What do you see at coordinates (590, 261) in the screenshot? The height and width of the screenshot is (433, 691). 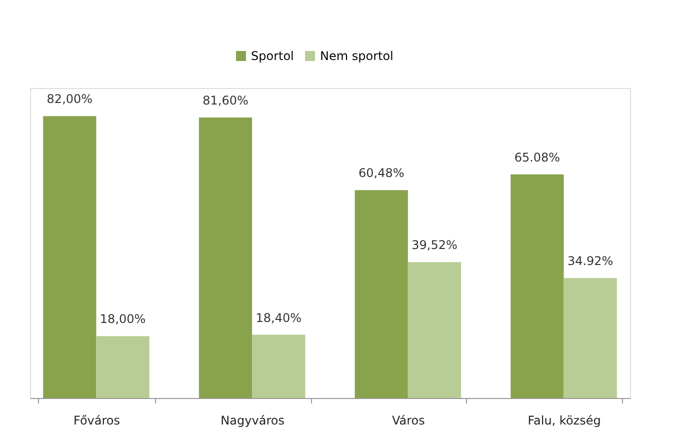 I see `data-label: 34.92%` at bounding box center [590, 261].